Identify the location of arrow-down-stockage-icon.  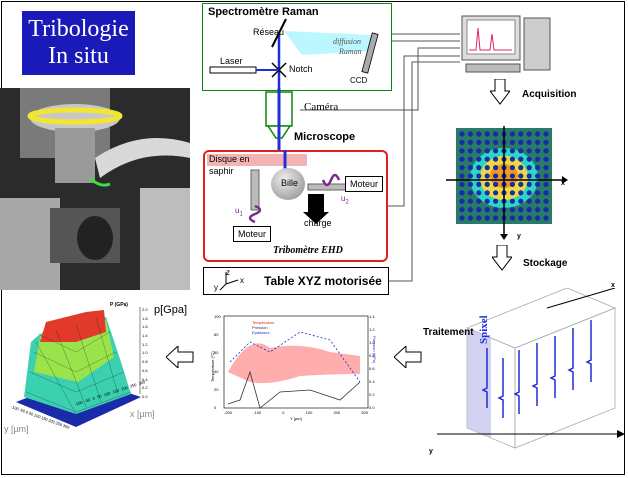
(502, 258).